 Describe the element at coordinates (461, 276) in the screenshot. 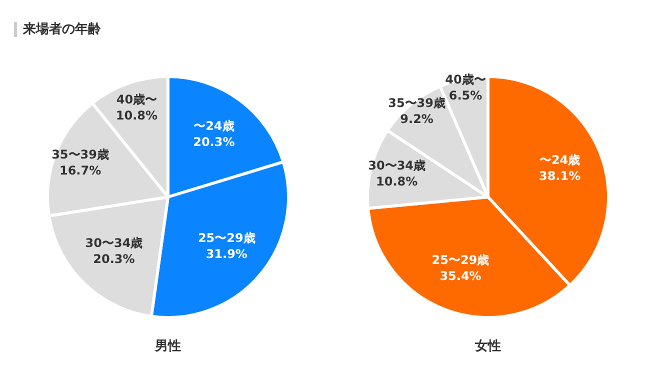

I see `data-label: 35.4%` at that location.